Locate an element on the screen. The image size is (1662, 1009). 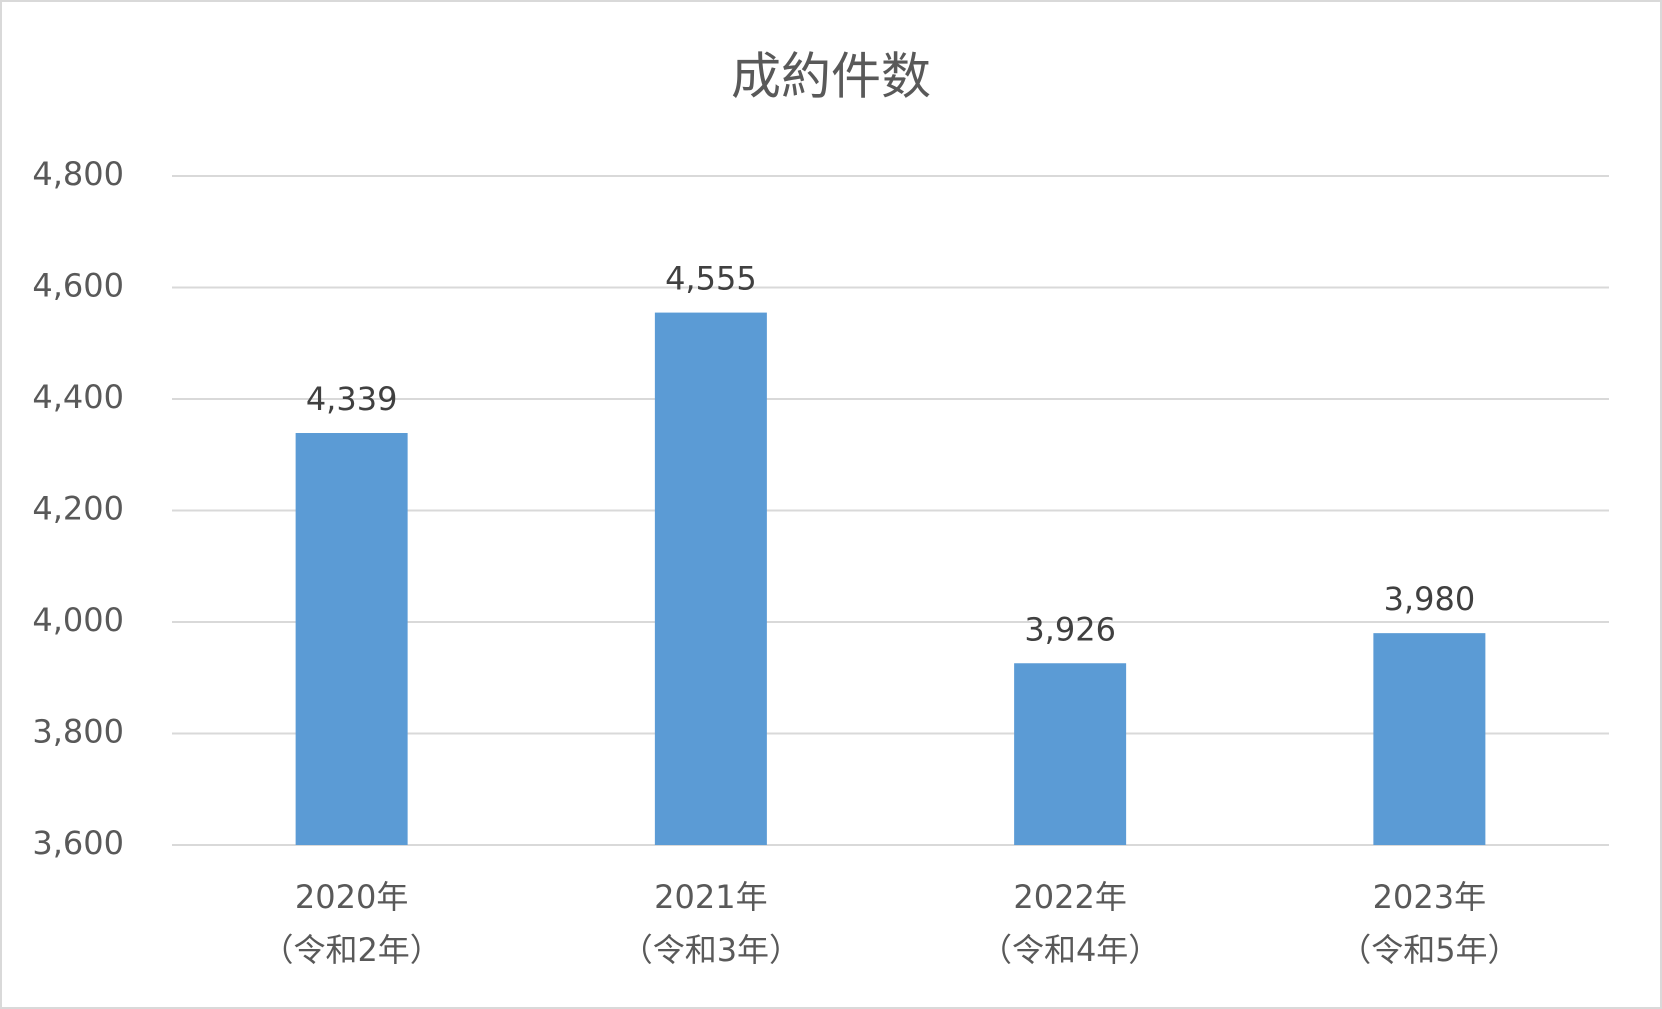
value-label: 4,339 is located at coordinates (352, 399).